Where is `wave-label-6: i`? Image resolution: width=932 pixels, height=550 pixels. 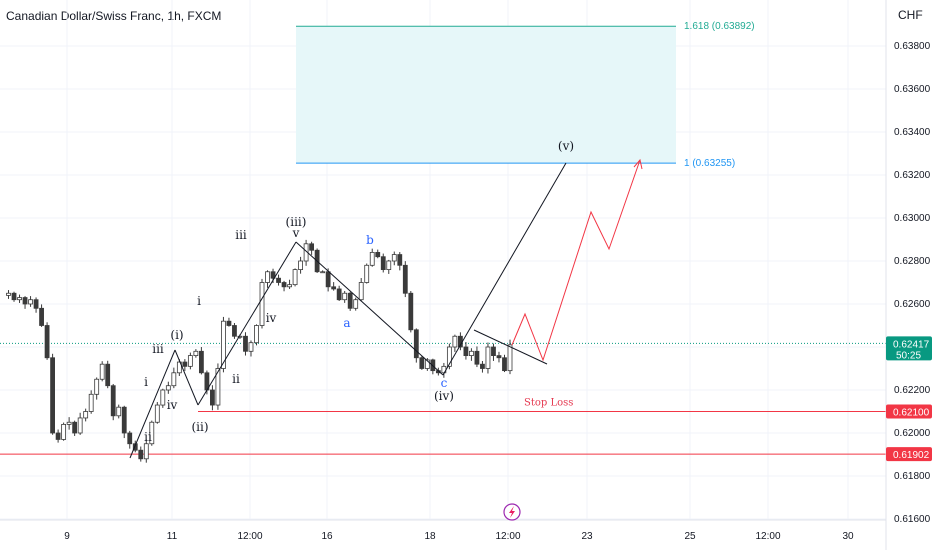 wave-label-6: i is located at coordinates (199, 301).